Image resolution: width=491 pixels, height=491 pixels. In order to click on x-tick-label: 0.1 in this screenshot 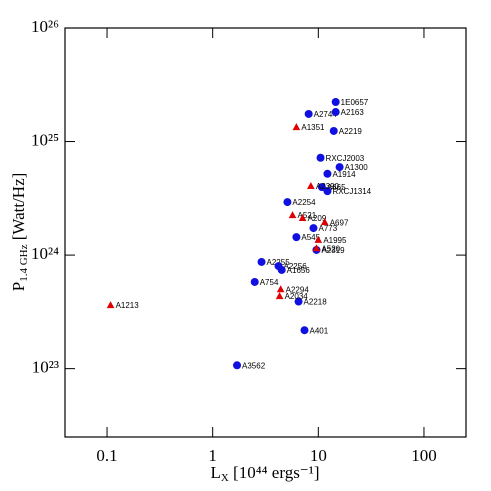, I will do `click(106, 455)`.